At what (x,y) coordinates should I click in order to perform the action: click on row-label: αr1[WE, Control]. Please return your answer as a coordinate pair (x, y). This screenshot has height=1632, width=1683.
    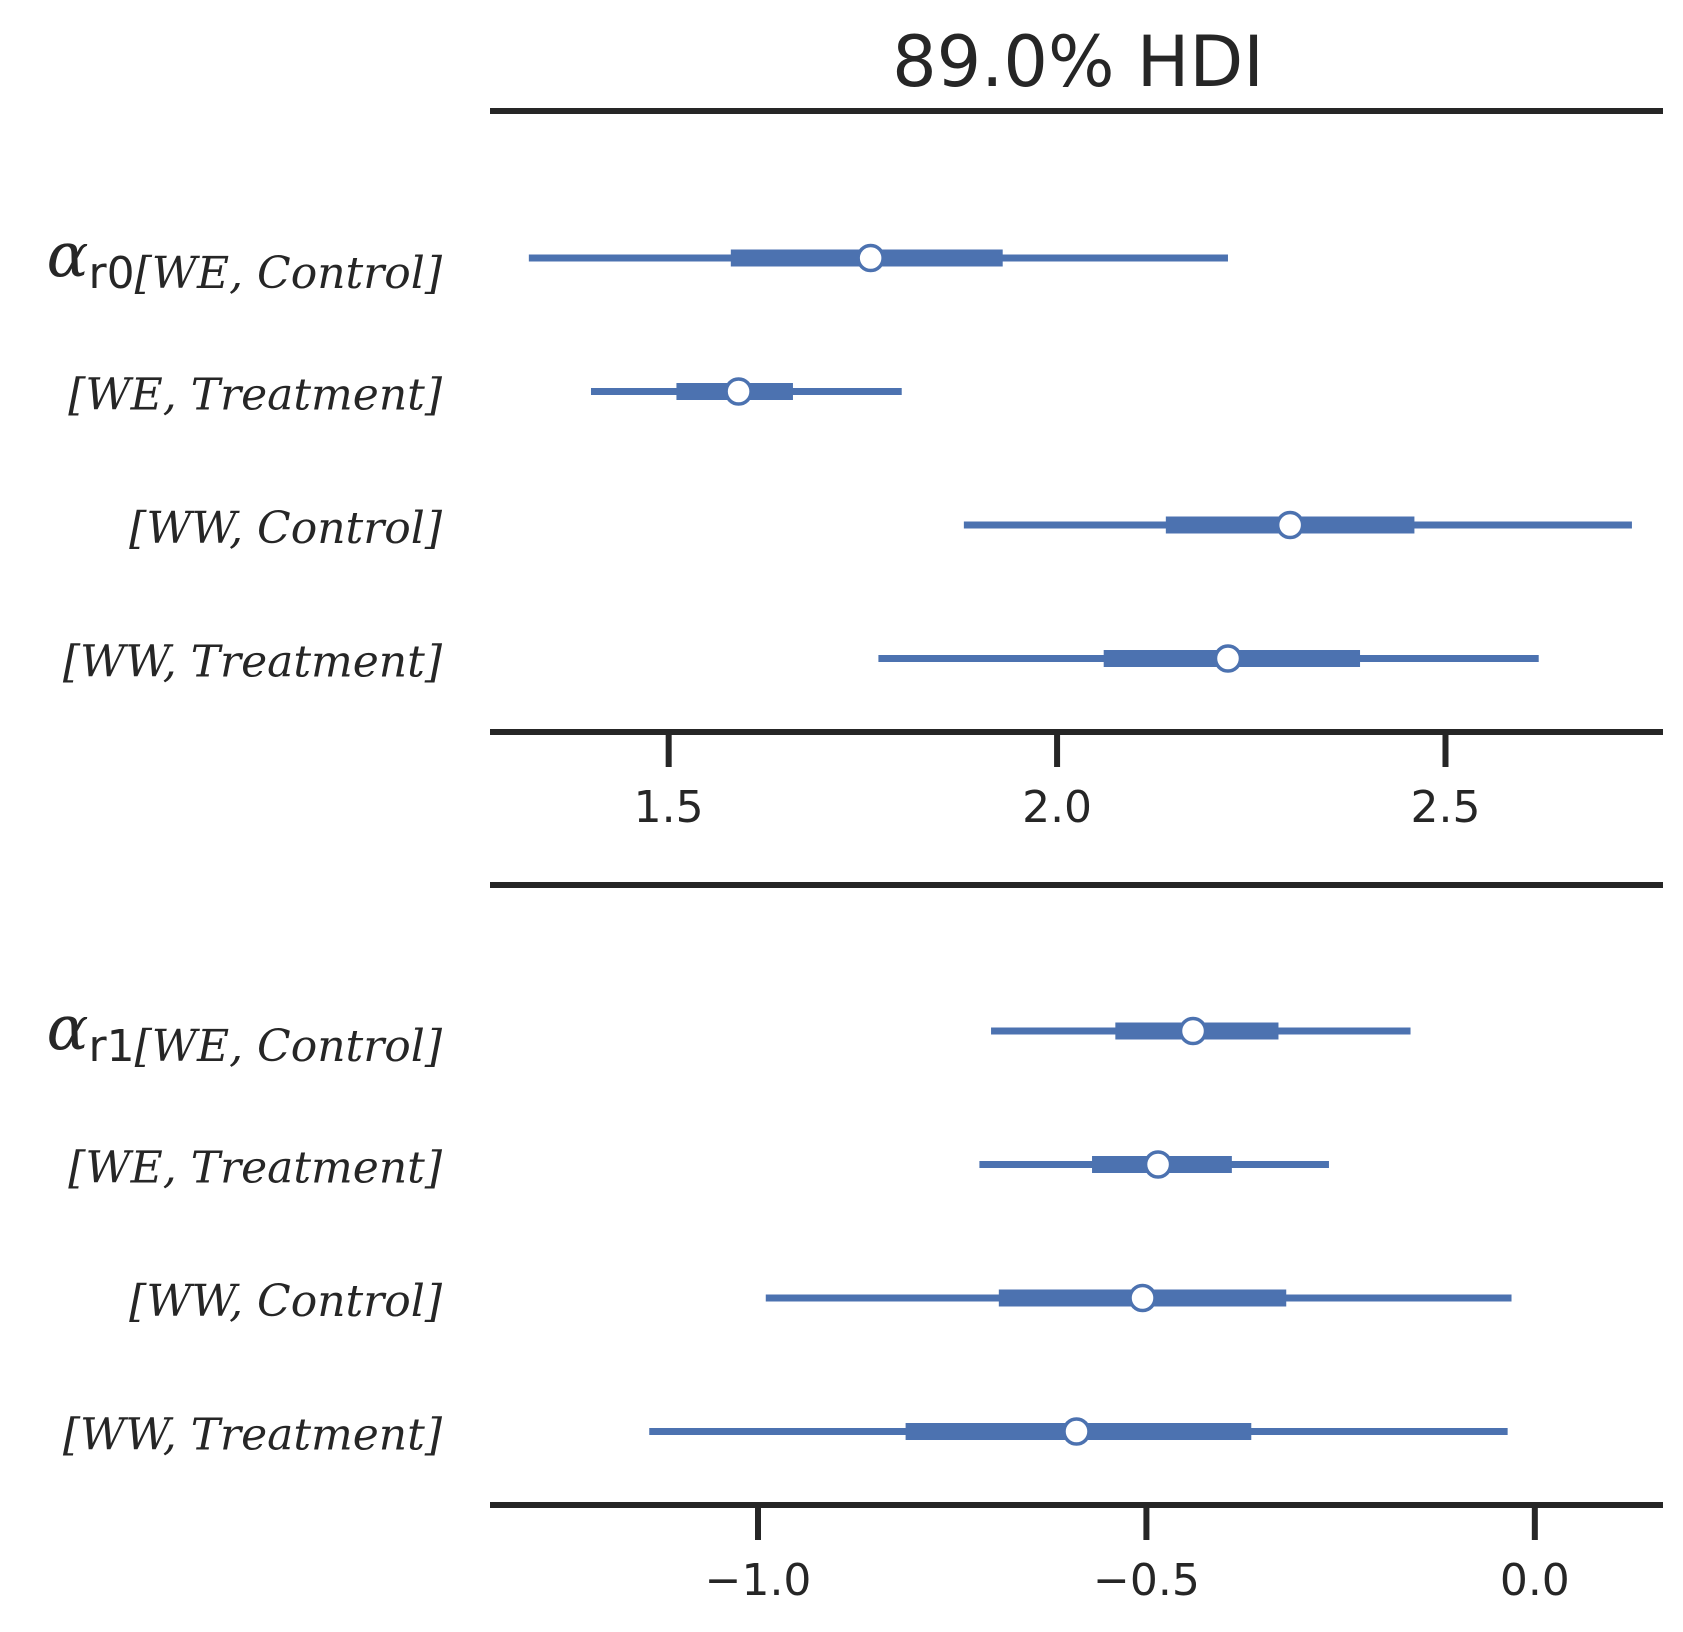
    Looking at the image, I should click on (245, 1031).